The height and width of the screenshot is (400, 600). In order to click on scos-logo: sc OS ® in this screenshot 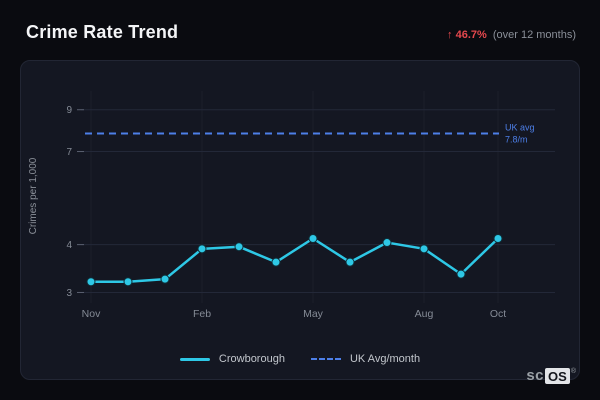, I will do `click(551, 376)`.